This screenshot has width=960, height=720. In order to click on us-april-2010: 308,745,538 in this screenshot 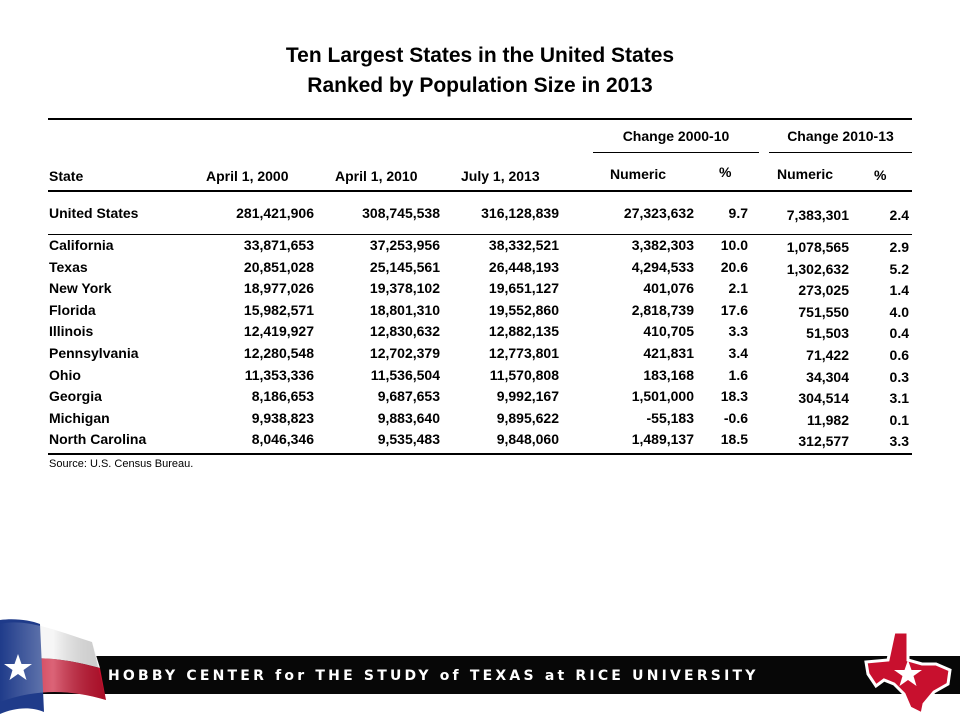, I will do `click(401, 213)`.